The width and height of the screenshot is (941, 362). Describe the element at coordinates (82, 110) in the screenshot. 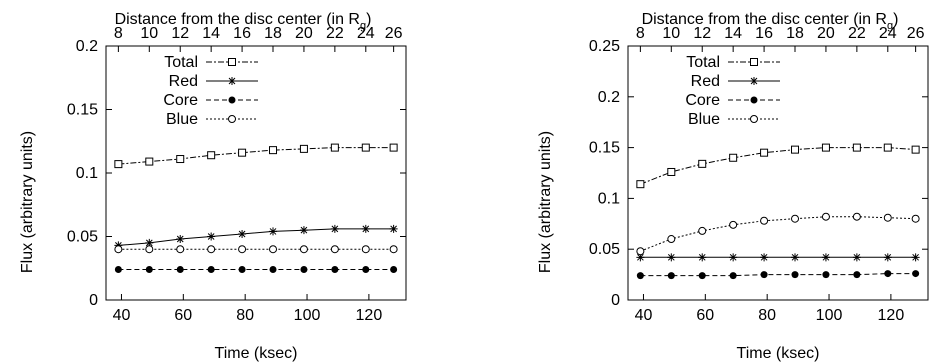

I see `y-tick-label: 0.15` at that location.